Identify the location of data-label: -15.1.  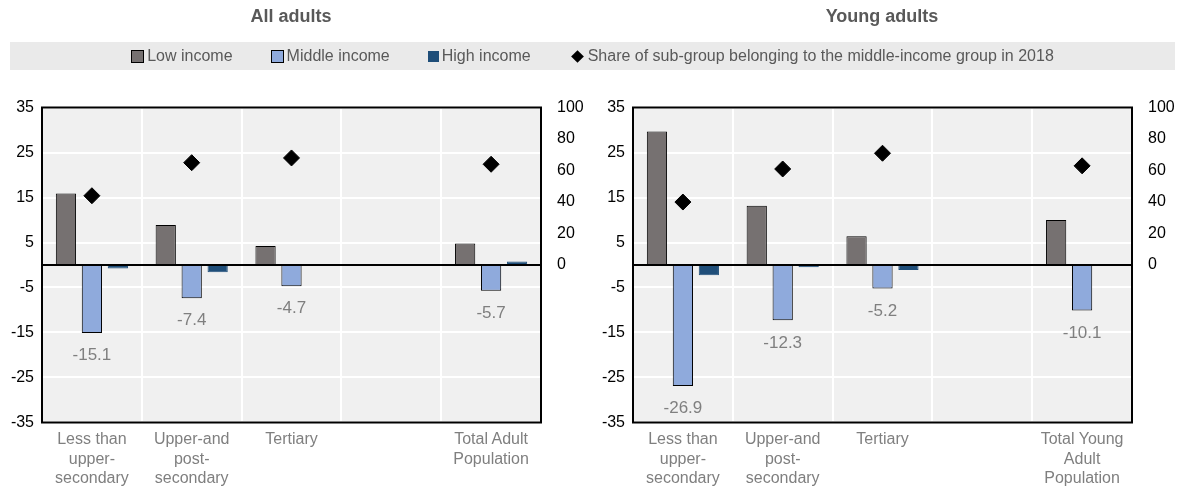
(92, 355).